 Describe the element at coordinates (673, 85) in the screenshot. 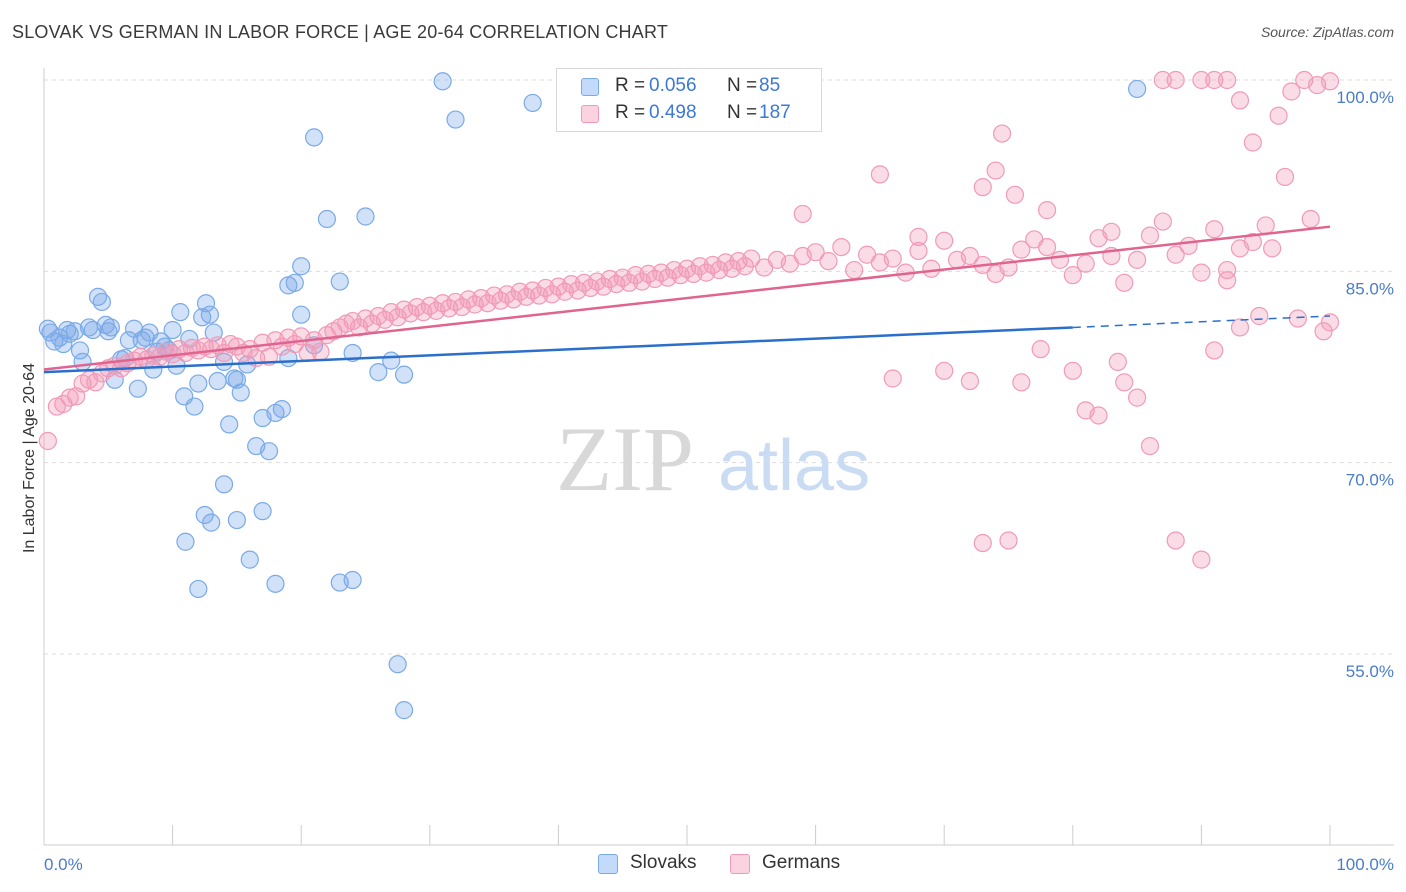

I see `legend-r-value: 0.056` at that location.